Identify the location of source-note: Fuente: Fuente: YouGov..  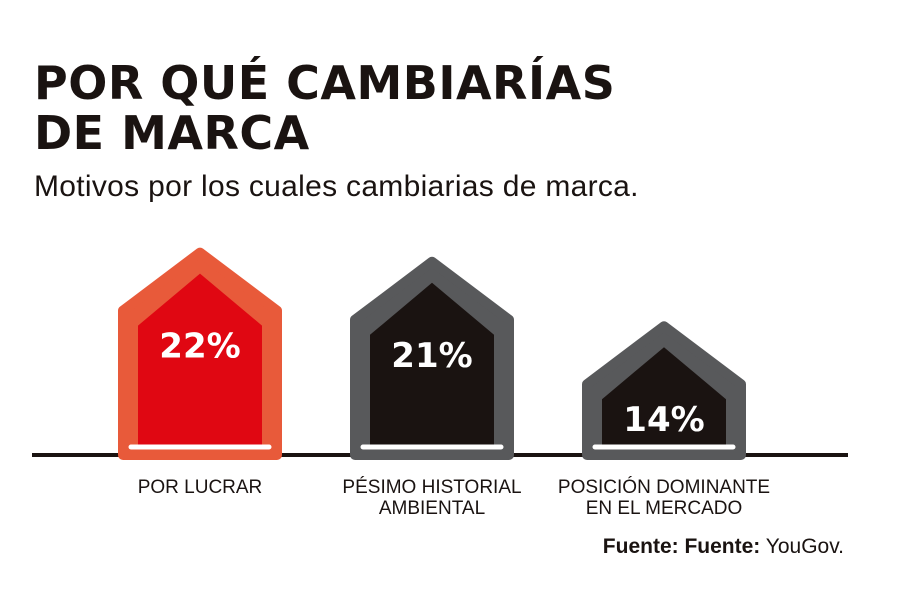
(723, 547).